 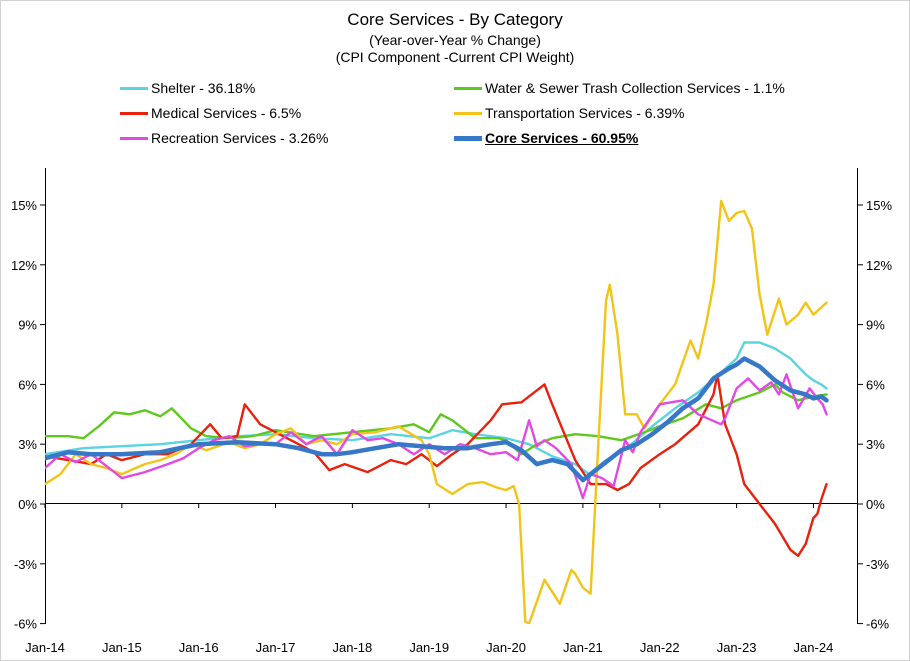 What do you see at coordinates (27, 444) in the screenshot?
I see `y-tick-label-left: 3%` at bounding box center [27, 444].